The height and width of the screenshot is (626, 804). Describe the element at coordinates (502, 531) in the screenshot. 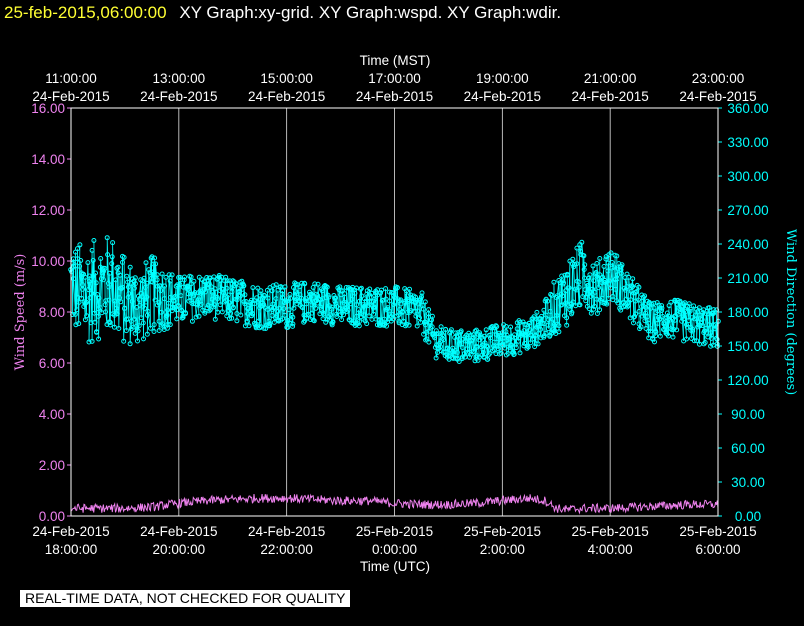

I see `bottom-tick-date: 25-Feb-2015` at that location.